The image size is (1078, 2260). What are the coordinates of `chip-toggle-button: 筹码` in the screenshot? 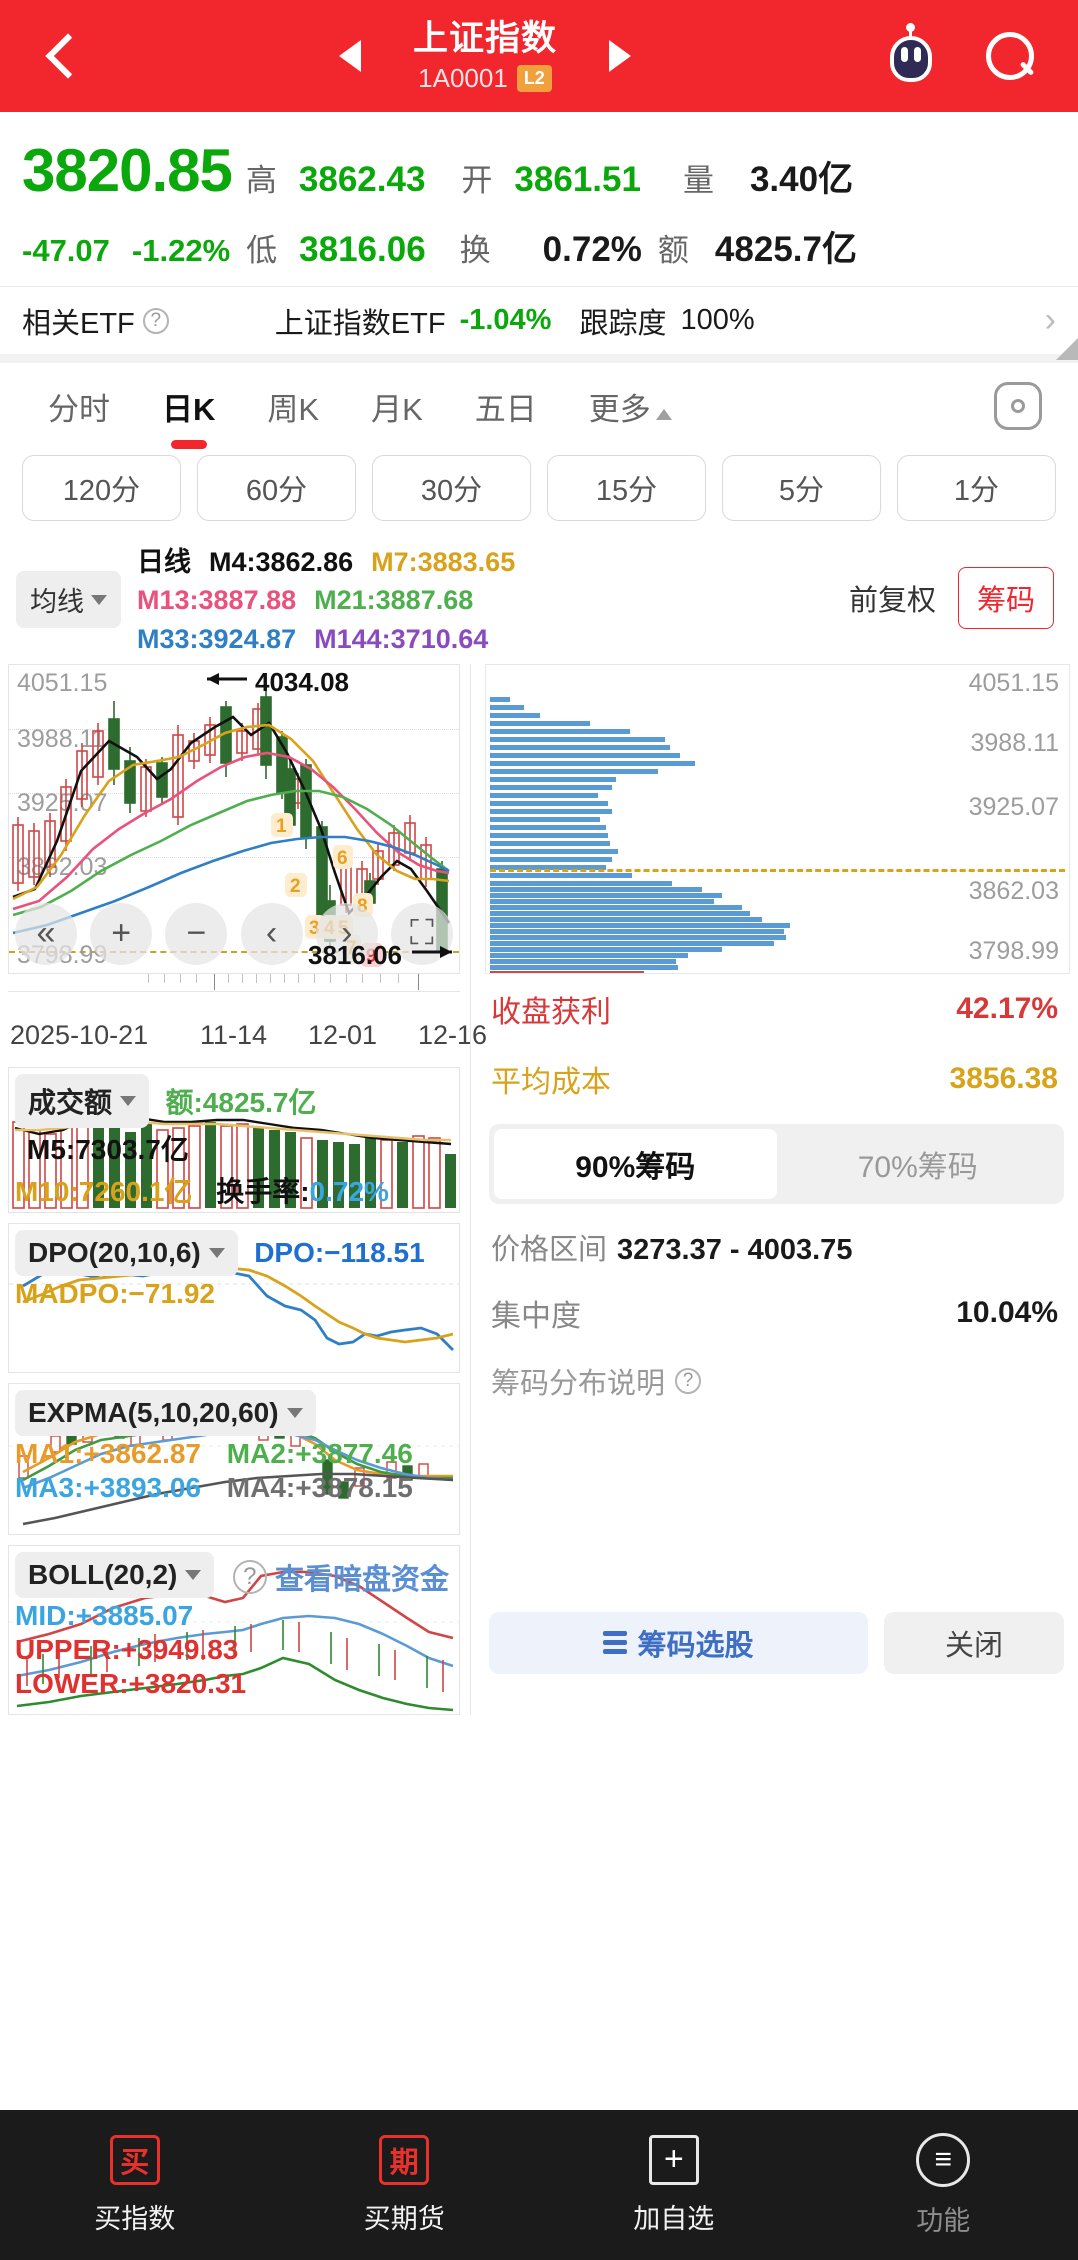 It's located at (1005, 598).